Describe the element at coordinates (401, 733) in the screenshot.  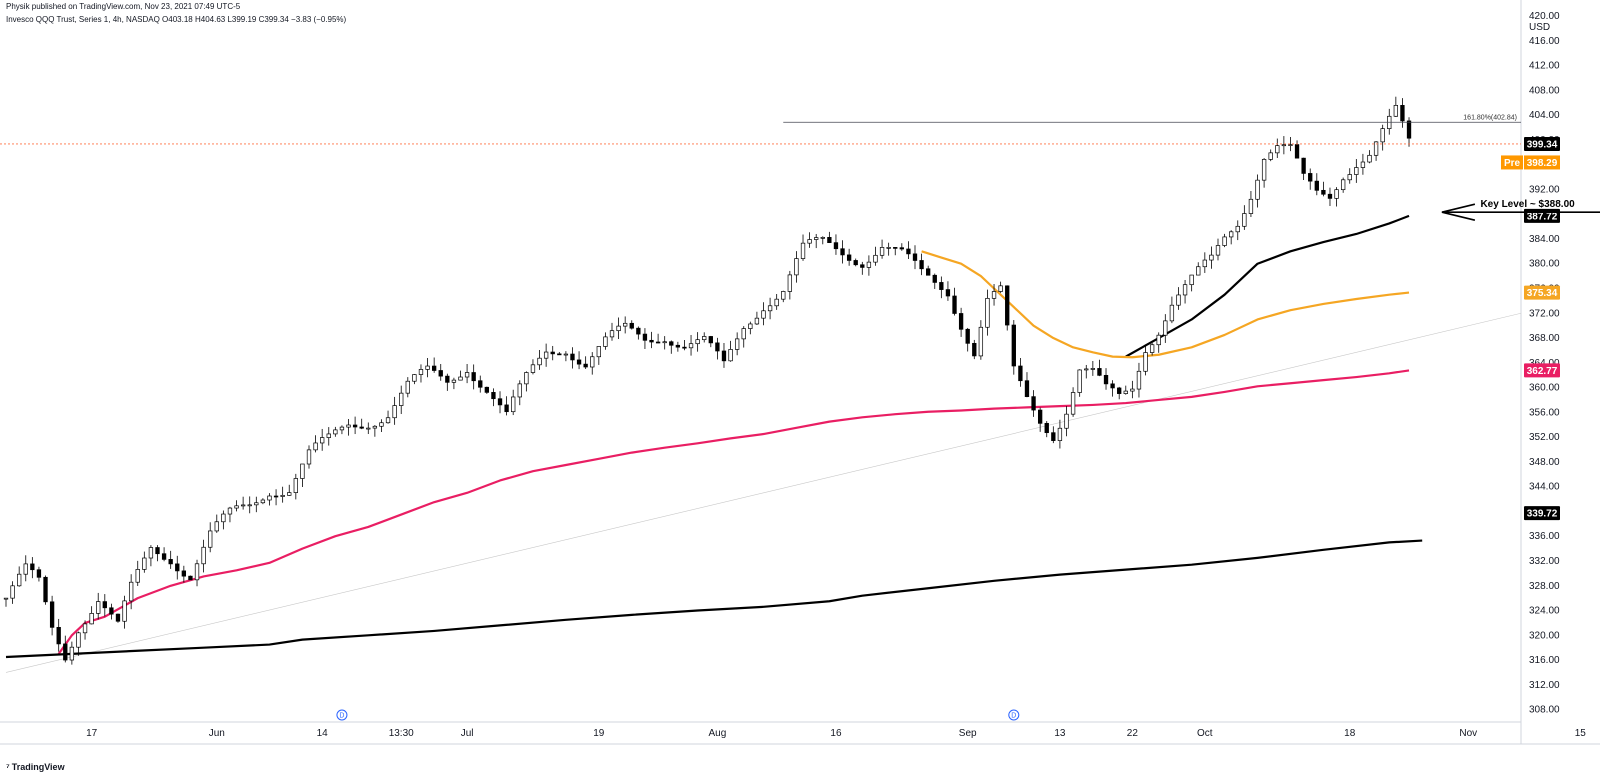
I see `x-tick-label: 13:30` at that location.